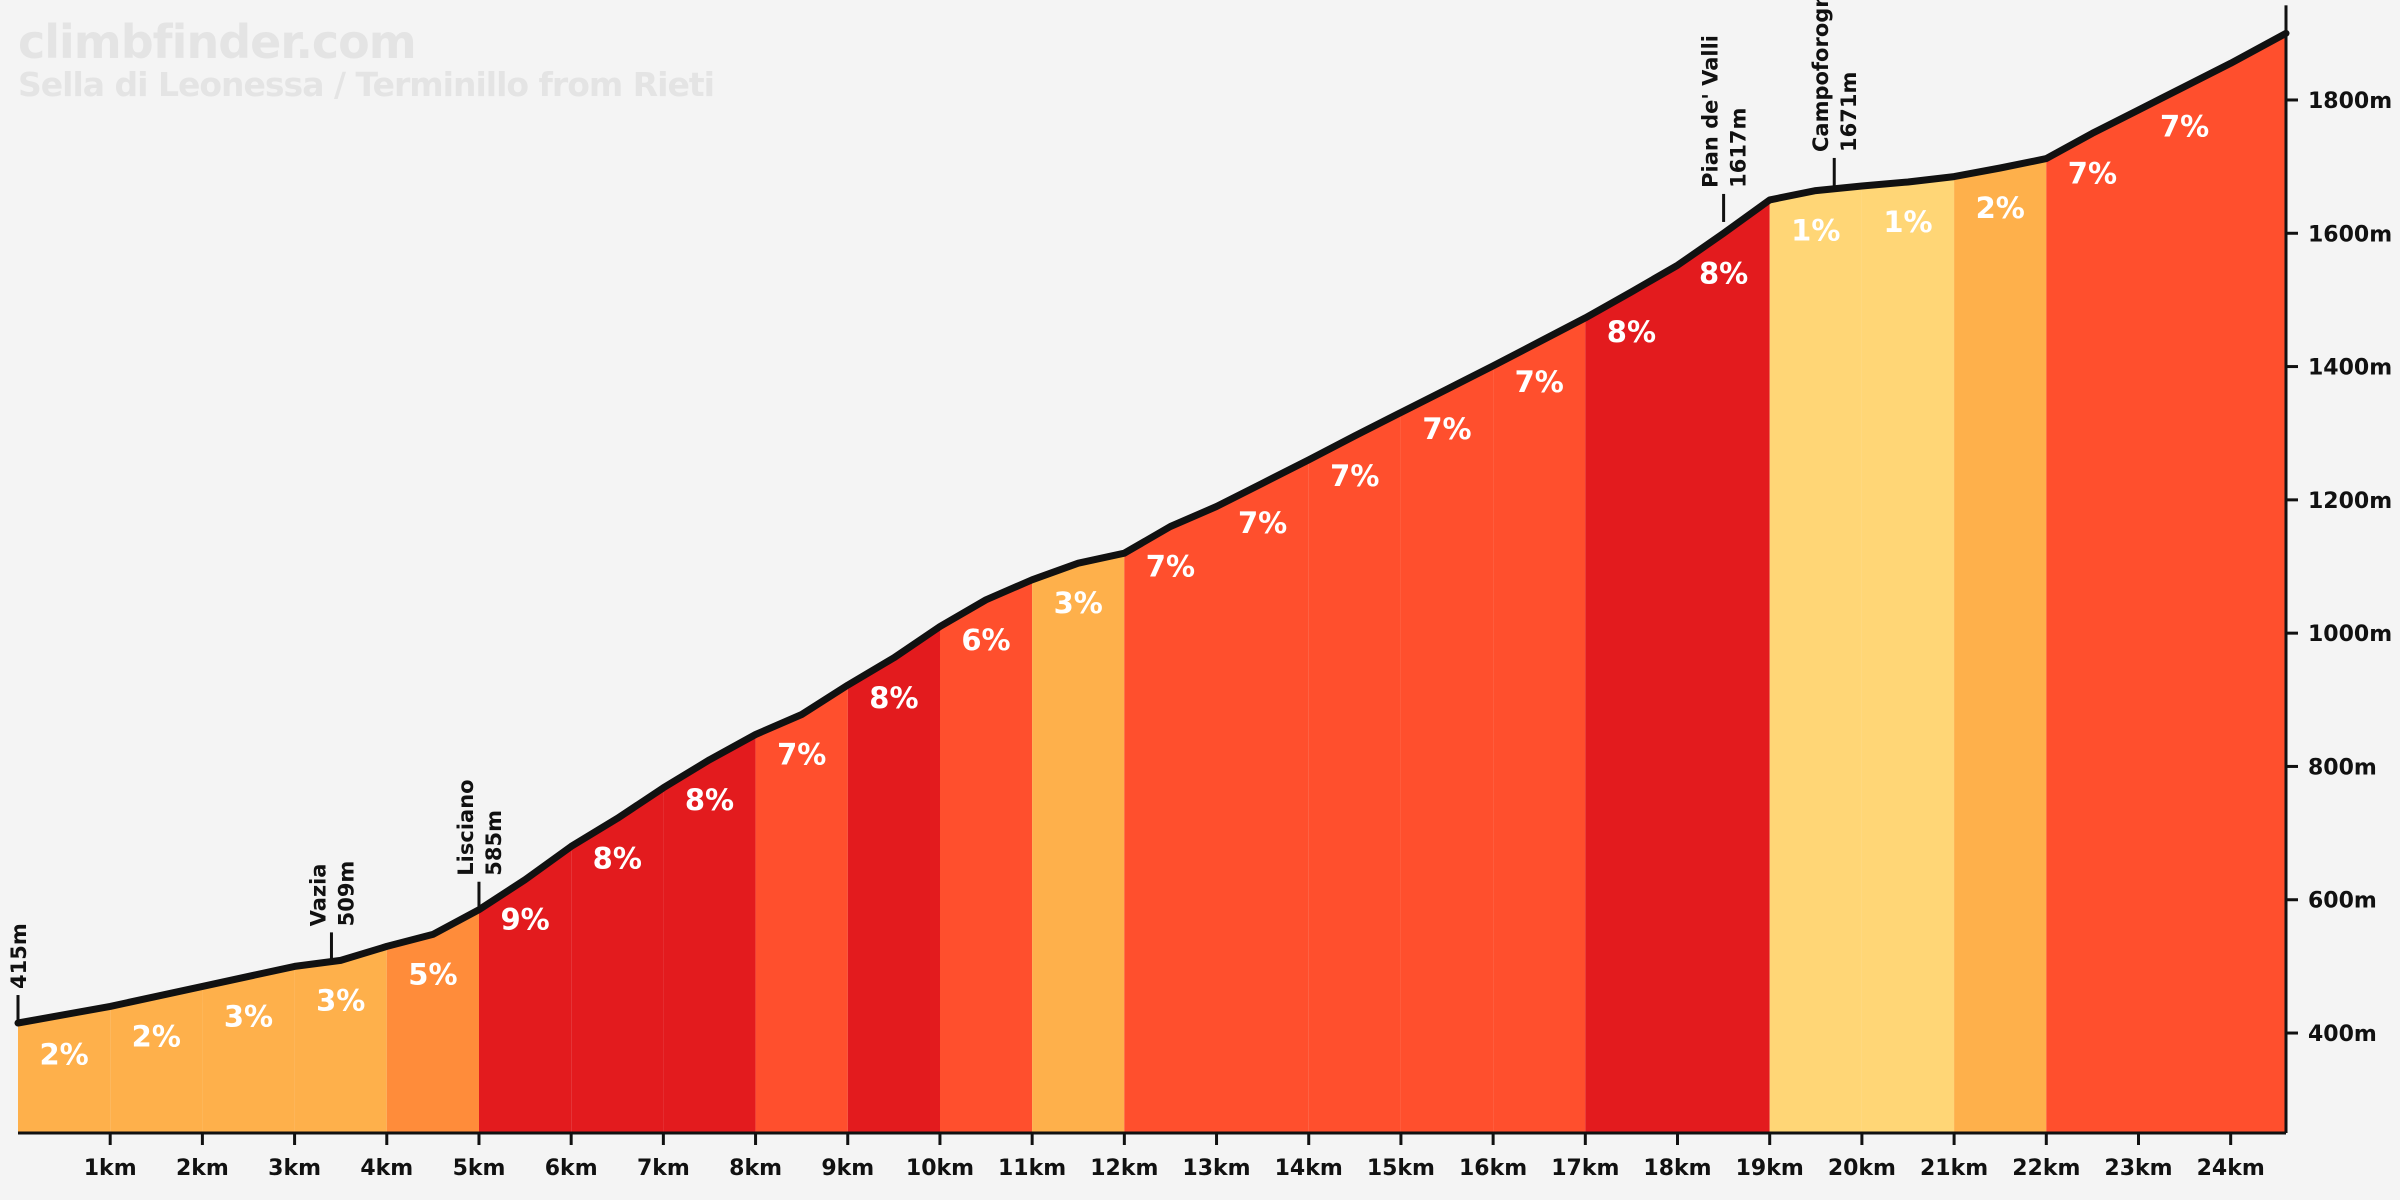 Image resolution: width=2400 pixels, height=1200 pixels. Describe the element at coordinates (1677, 1168) in the screenshot. I see `x-tick-label: 18km` at that location.